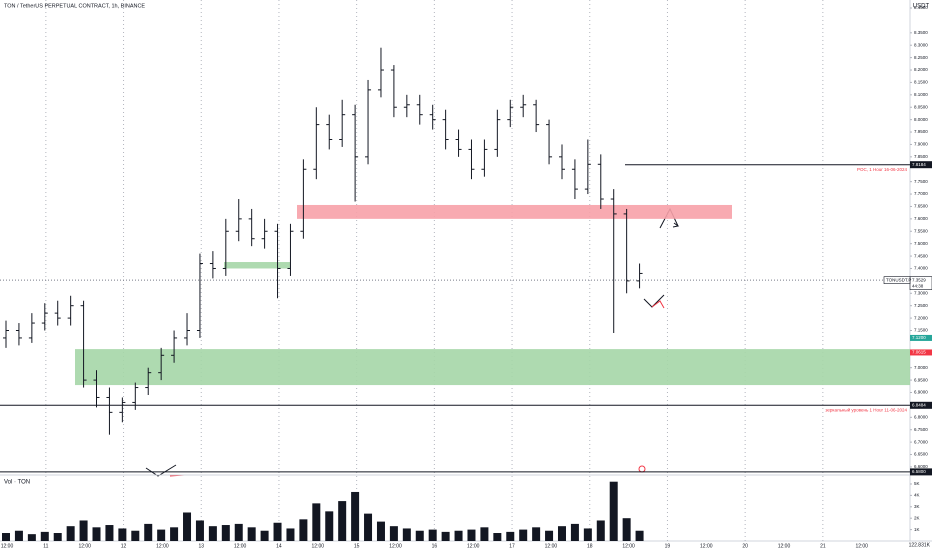 This screenshot has height=550, width=932. Describe the element at coordinates (921, 255) in the screenshot. I see `y-tick-label: 7.4500` at that location.